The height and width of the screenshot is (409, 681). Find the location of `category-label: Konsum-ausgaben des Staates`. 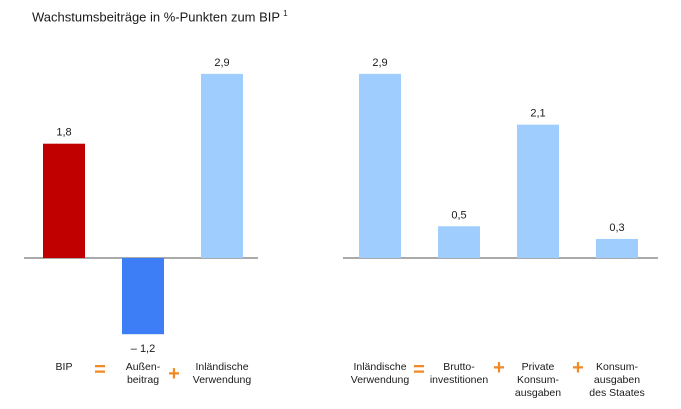

category-label: Konsum-ausgaben des Staates is located at coordinates (616, 380).